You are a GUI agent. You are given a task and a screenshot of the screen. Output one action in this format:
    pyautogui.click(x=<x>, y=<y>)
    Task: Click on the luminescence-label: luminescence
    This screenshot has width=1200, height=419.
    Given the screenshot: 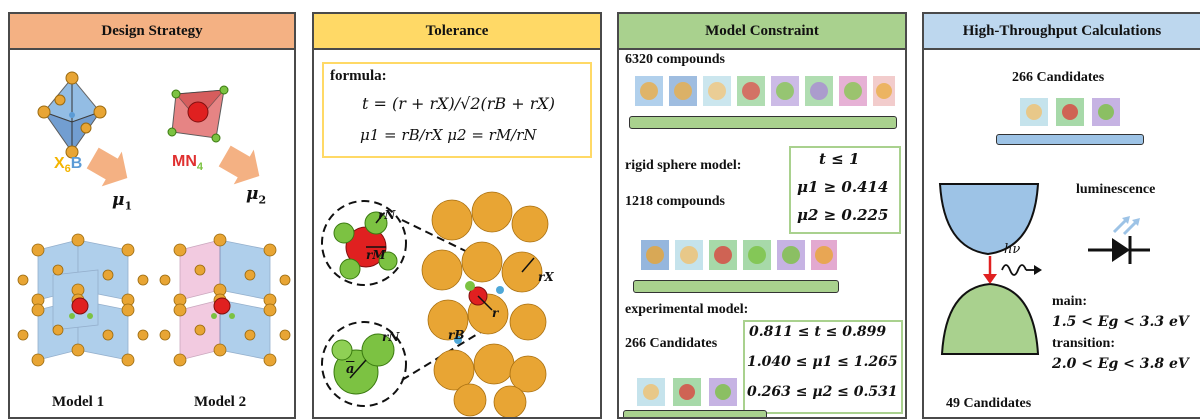 What is the action you would take?
    pyautogui.click(x=1116, y=189)
    